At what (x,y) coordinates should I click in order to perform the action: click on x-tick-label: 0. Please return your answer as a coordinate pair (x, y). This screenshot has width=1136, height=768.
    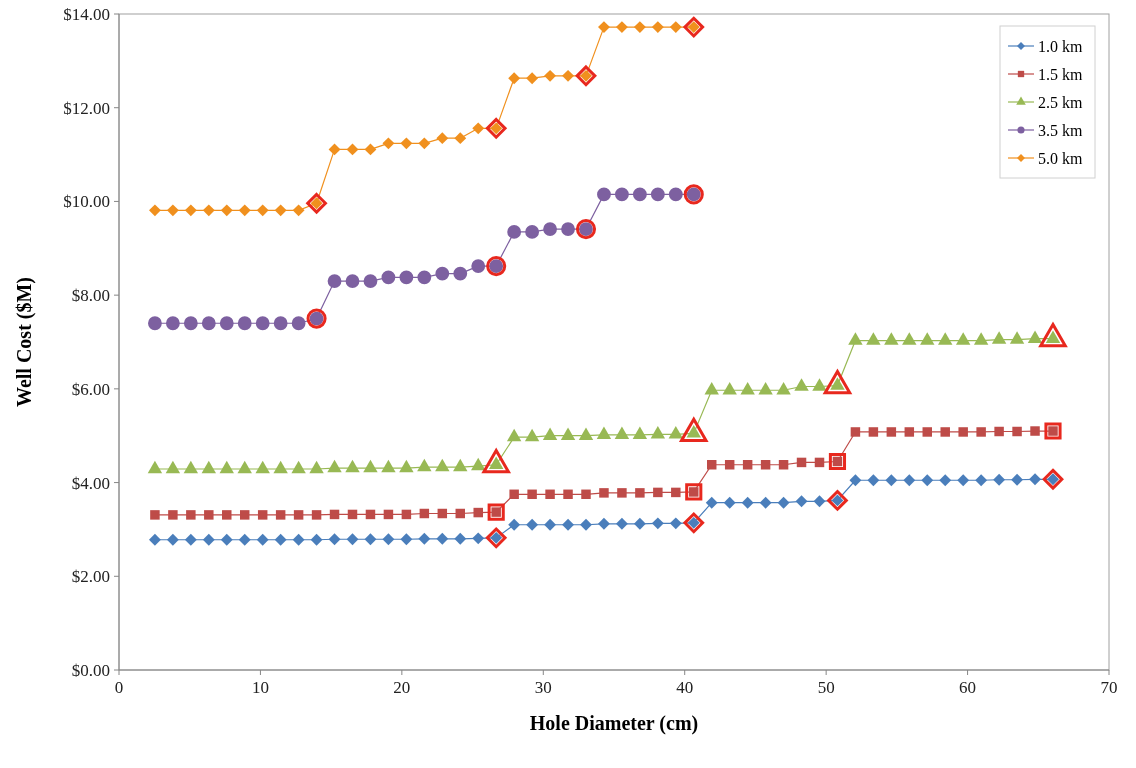
    Looking at the image, I should click on (119, 687).